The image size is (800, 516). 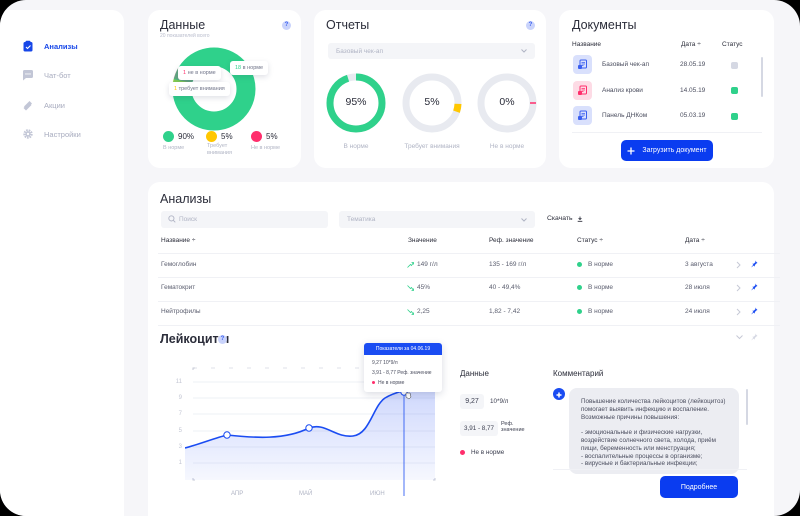 I want to click on ring-normal-label: В норме, so click(x=356, y=146).